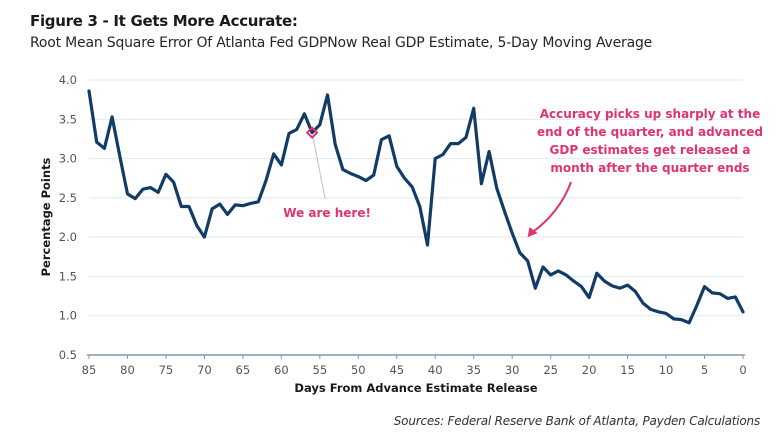 This screenshot has height=442, width=782. Describe the element at coordinates (68, 316) in the screenshot. I see `y-tick-label: 1.0` at that location.